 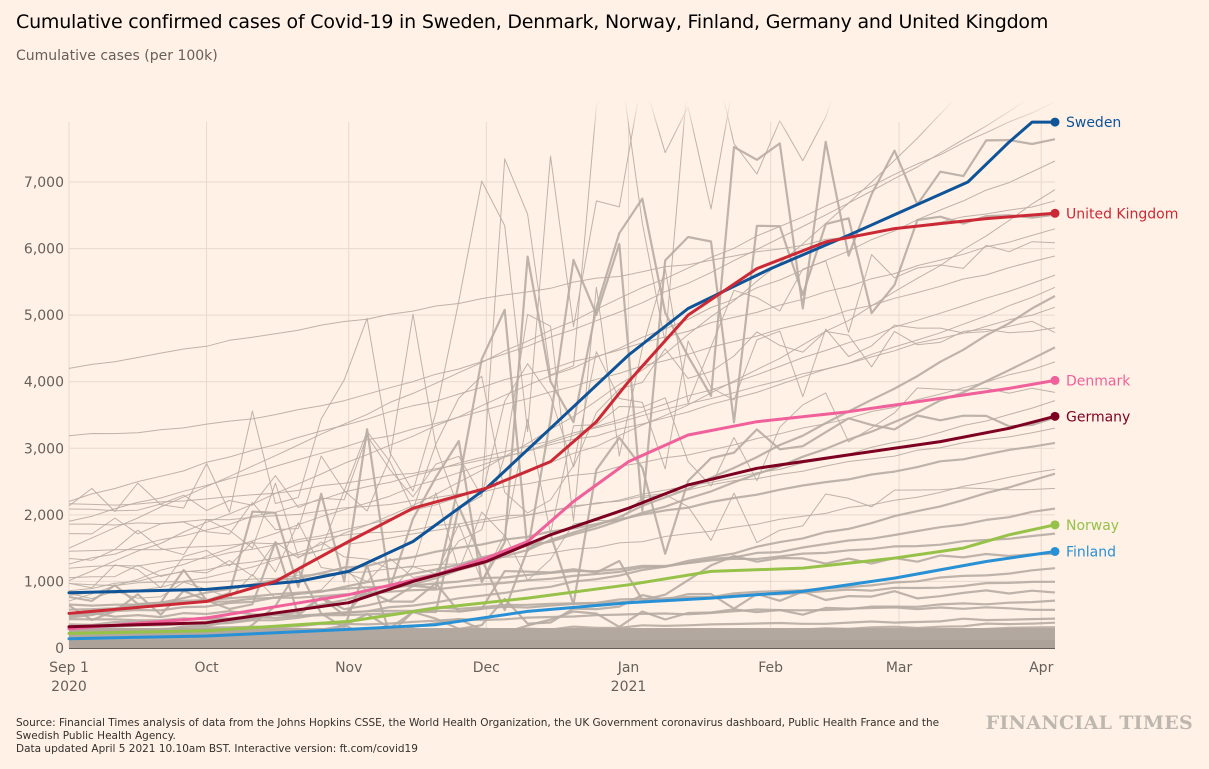 What do you see at coordinates (1092, 526) in the screenshot?
I see `series-label-norway: Norway` at bounding box center [1092, 526].